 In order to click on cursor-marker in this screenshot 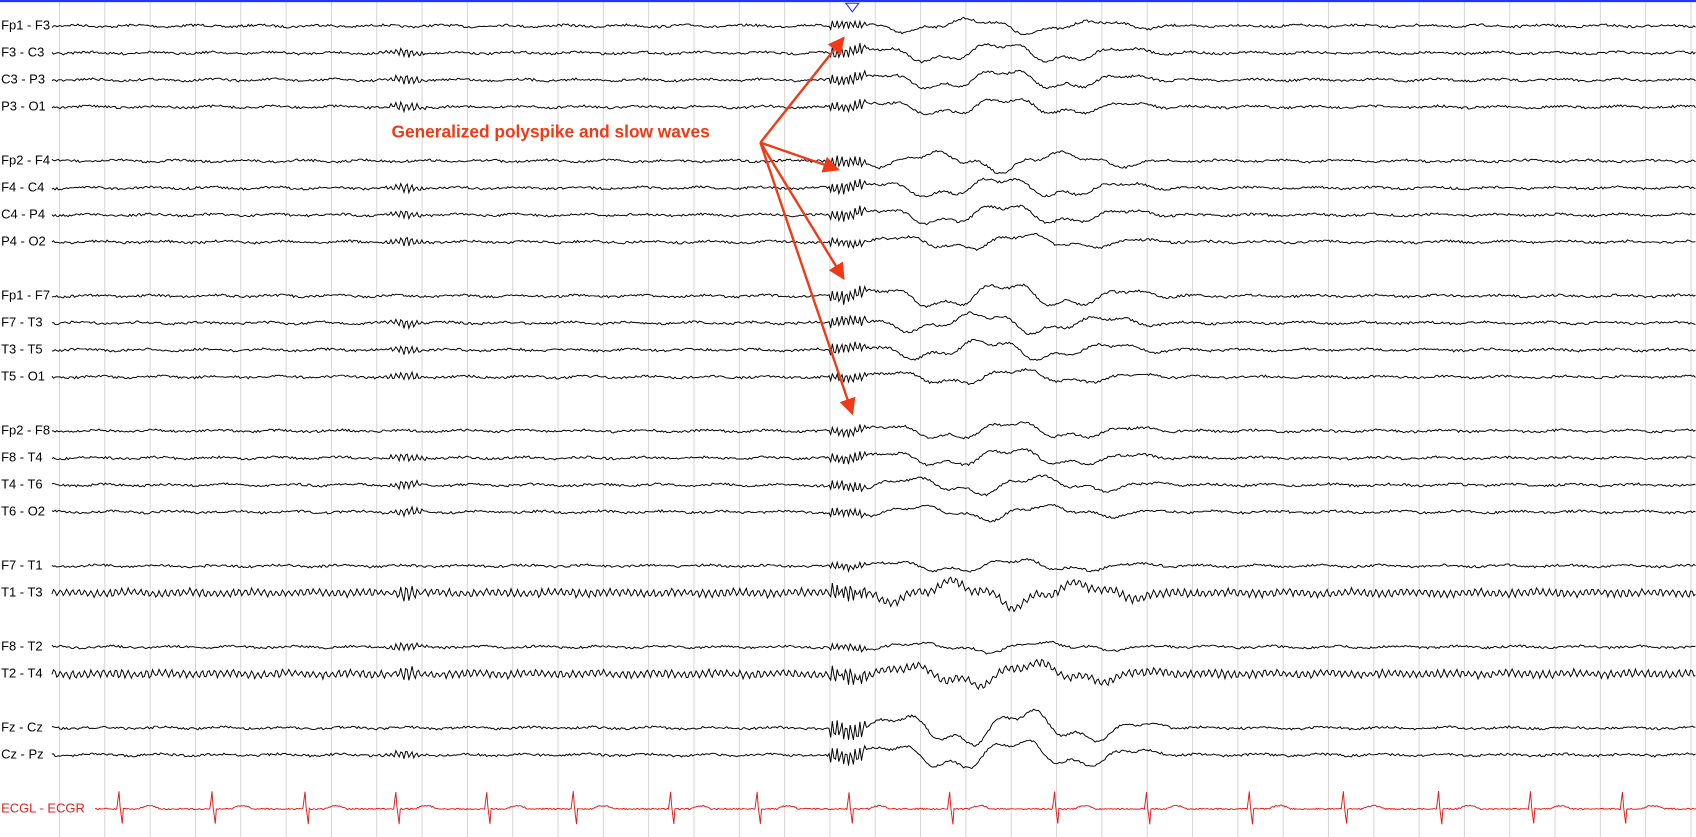, I will do `click(852, 7)`.